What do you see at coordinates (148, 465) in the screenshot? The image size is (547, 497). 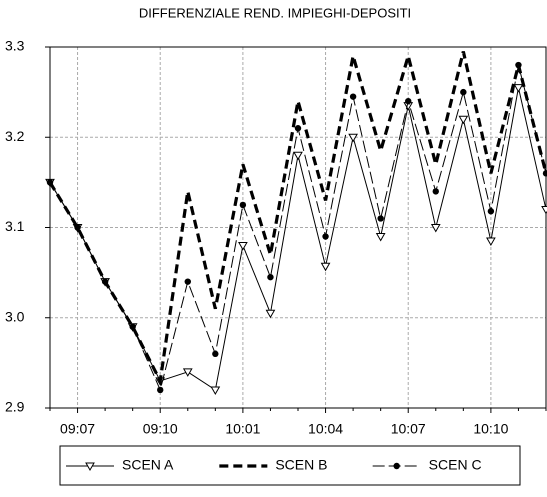 I see `legend-label: SCEN A` at bounding box center [148, 465].